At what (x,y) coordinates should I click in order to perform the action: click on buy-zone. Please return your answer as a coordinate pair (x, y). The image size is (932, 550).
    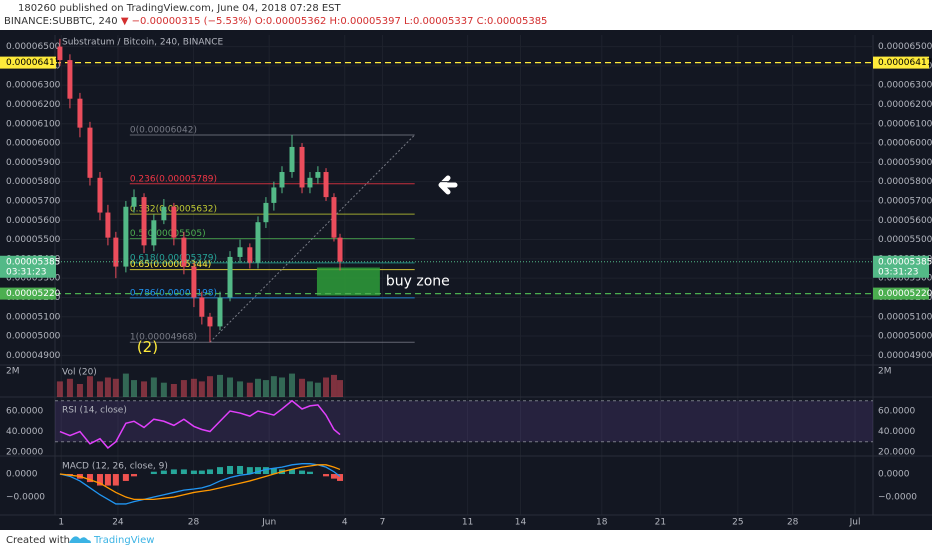
    Looking at the image, I should click on (348, 281).